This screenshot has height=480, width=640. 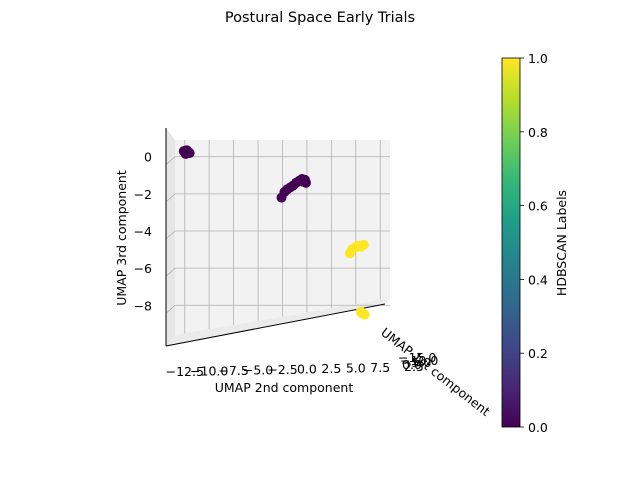 I want to click on z-tick-label: −5.0, so click(x=416, y=362).